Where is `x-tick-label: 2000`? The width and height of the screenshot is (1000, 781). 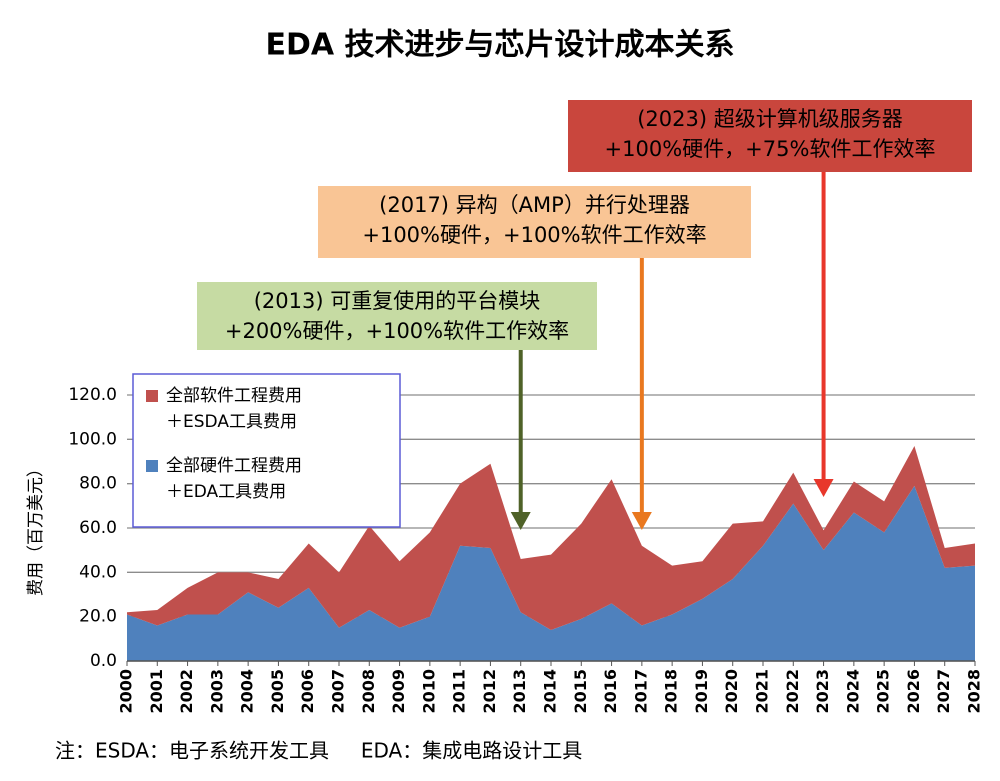
x-tick-label: 2000 is located at coordinates (126, 691).